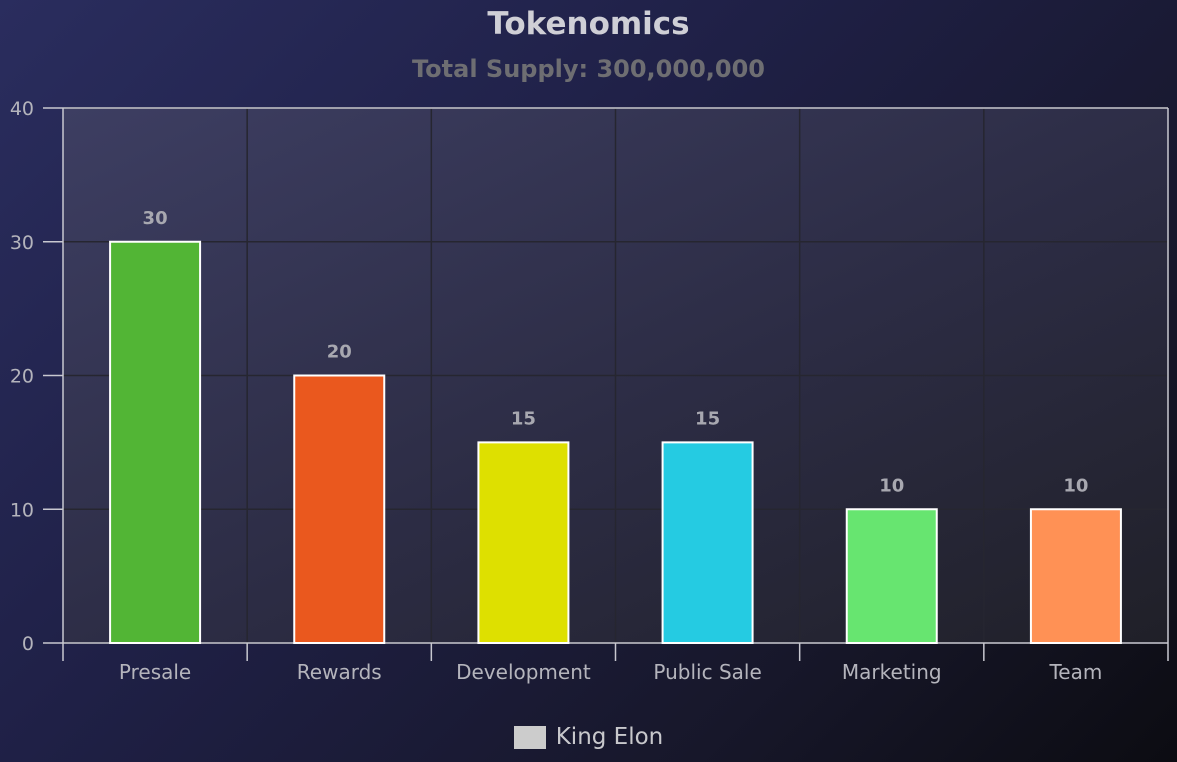 Image resolution: width=1177 pixels, height=762 pixels. What do you see at coordinates (588, 24) in the screenshot?
I see `chart-title: Tokenomics` at bounding box center [588, 24].